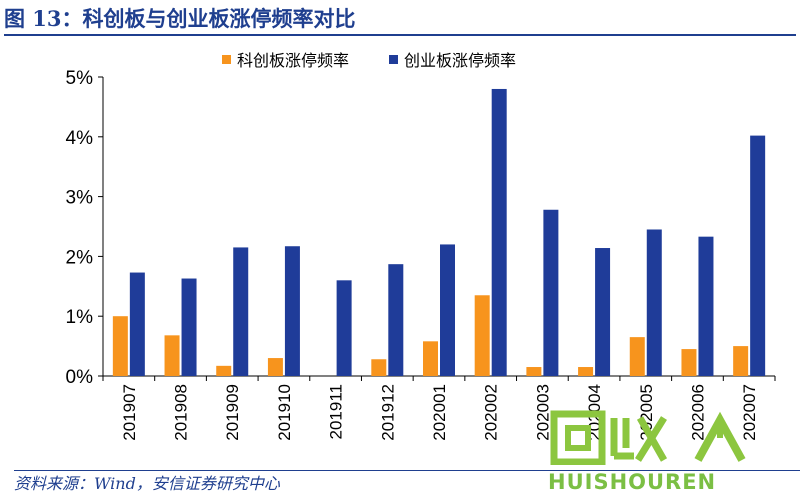 The width and height of the screenshot is (800, 500). I want to click on x-tick-label: 202001, so click(439, 412).